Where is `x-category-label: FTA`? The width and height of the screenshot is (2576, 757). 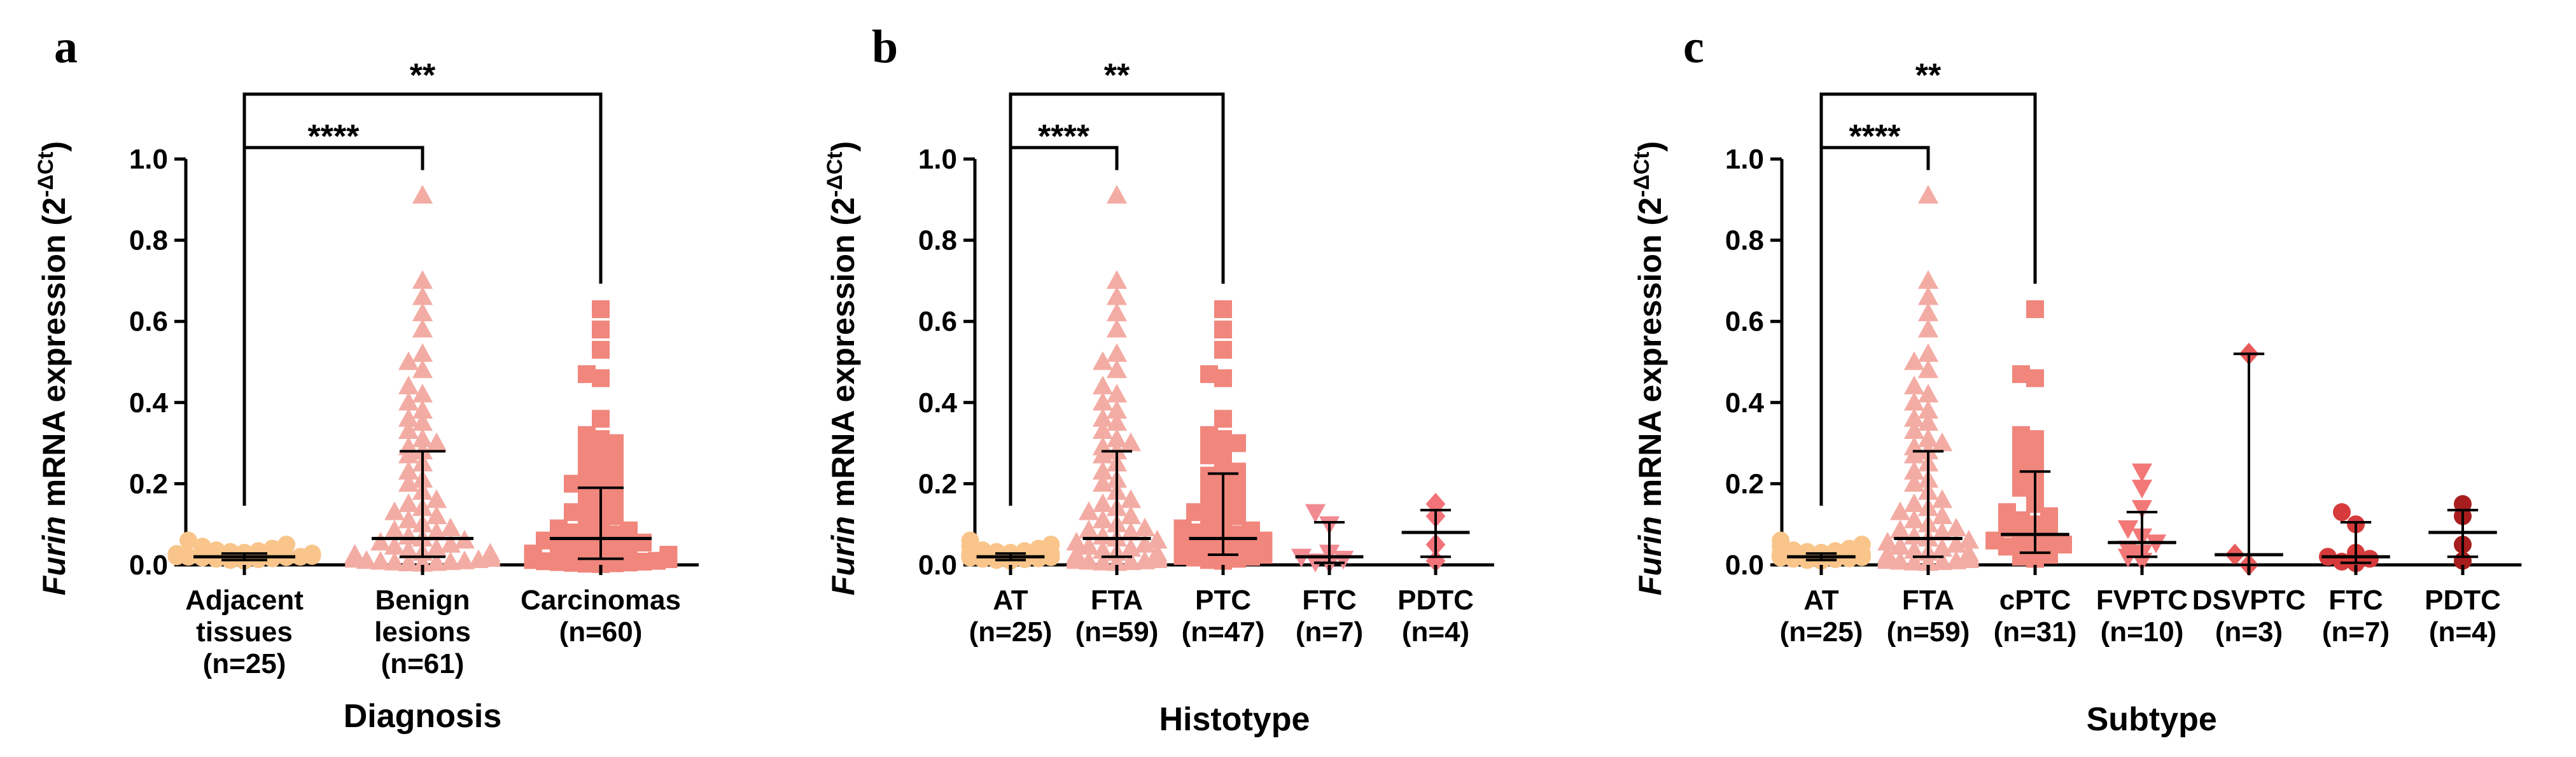
x-category-label: FTA is located at coordinates (1117, 600).